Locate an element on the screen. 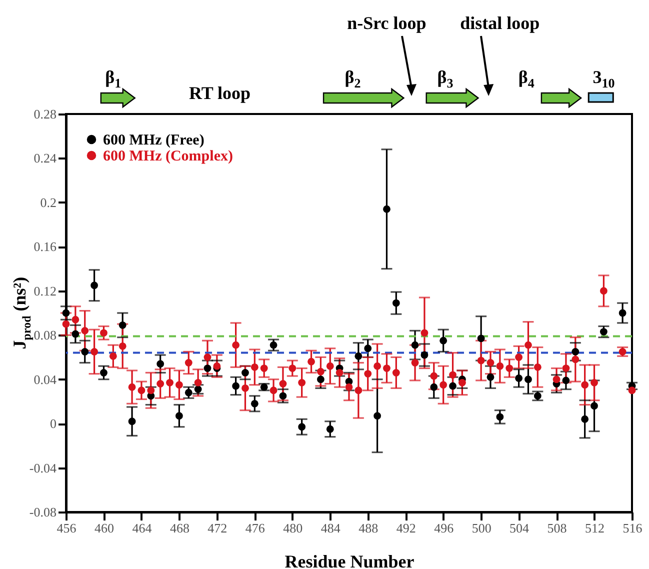 This screenshot has width=649, height=569. y-tick-label: -0.08 is located at coordinates (42, 512).